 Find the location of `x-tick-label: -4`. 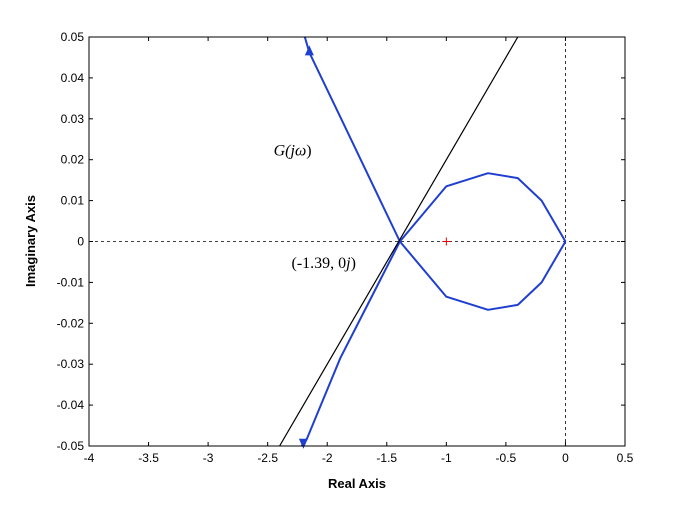

x-tick-label: -4 is located at coordinates (89, 458).